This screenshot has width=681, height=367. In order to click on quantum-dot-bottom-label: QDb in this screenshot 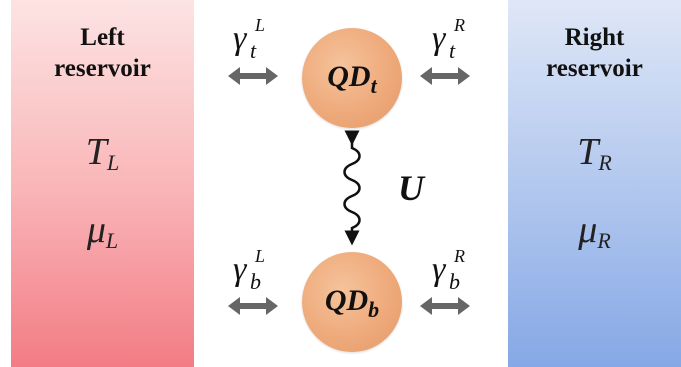, I will do `click(352, 303)`.